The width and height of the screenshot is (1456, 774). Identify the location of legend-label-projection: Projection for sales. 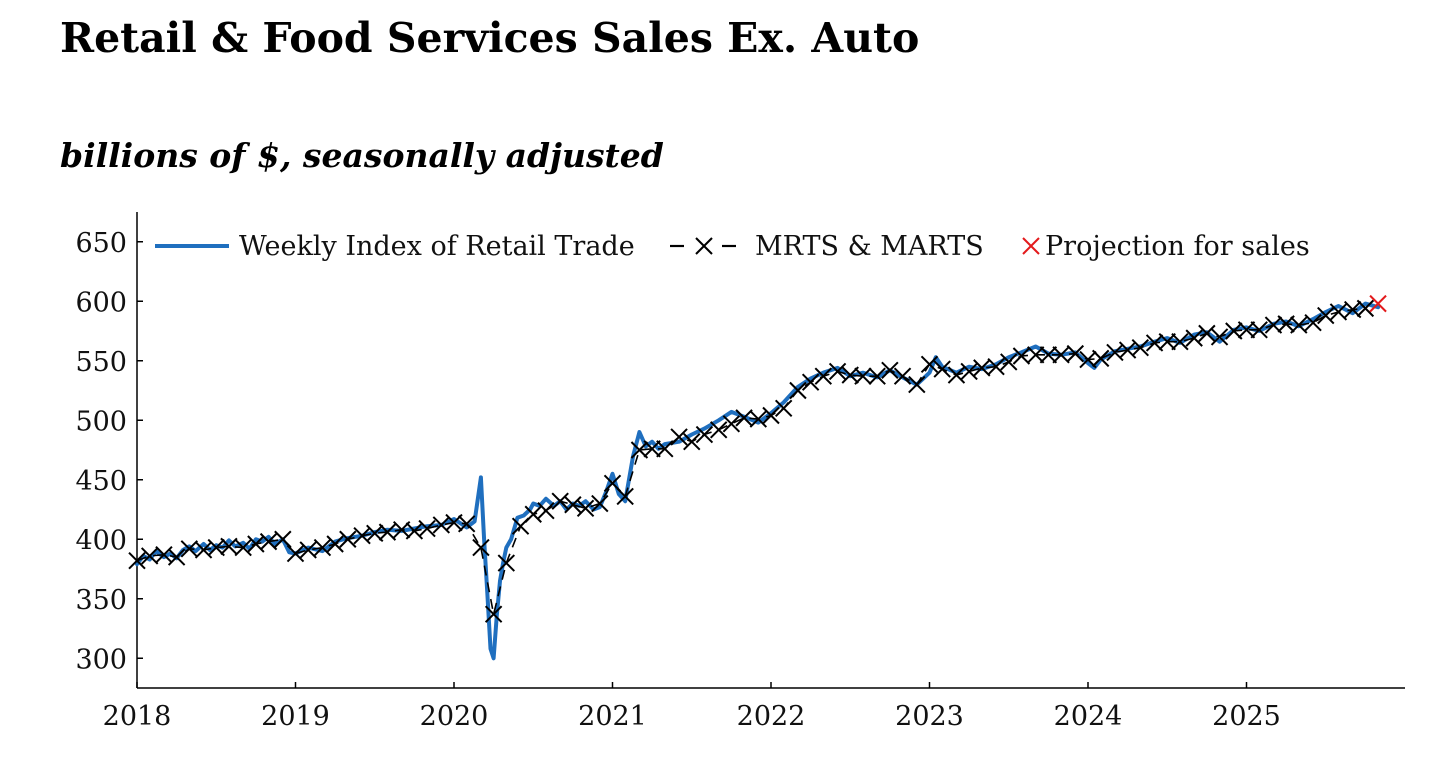
(1177, 246).